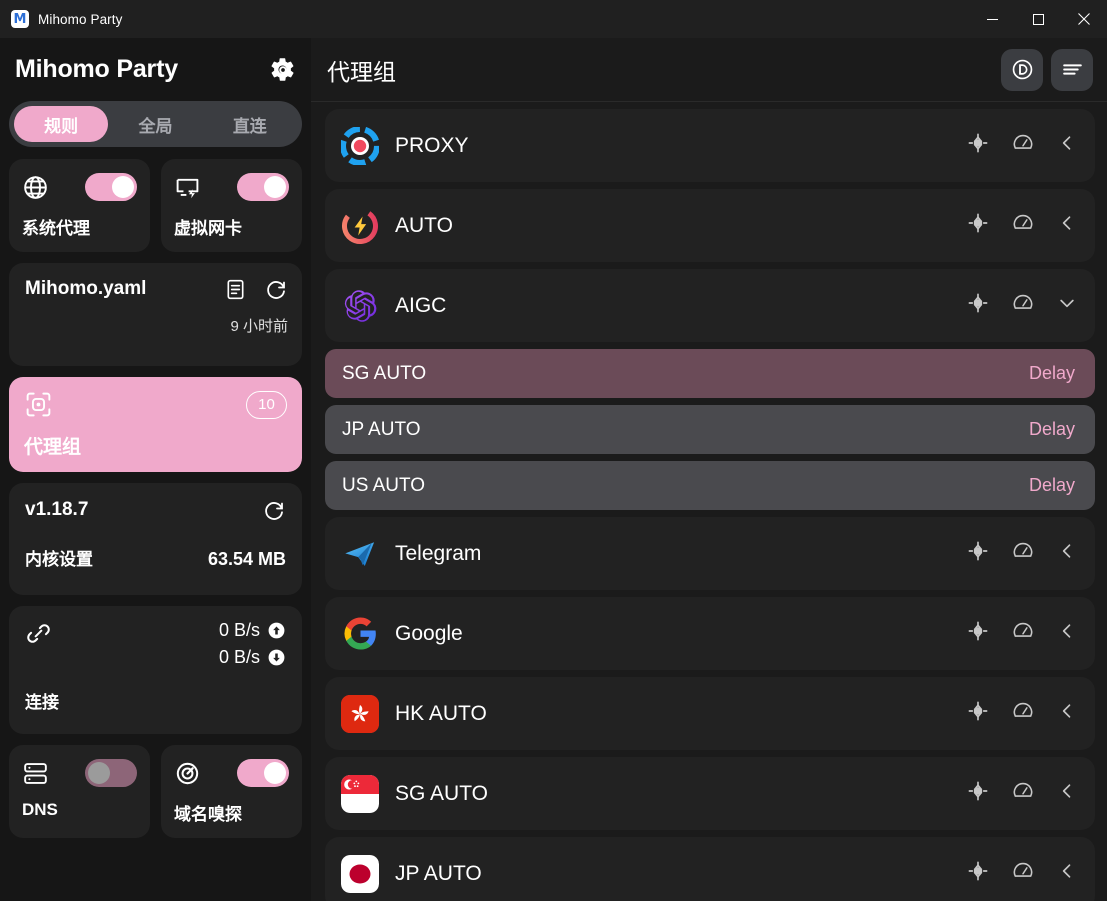 The width and height of the screenshot is (1107, 901). What do you see at coordinates (424, 225) in the screenshot?
I see `proxy-group-name: AUTO` at bounding box center [424, 225].